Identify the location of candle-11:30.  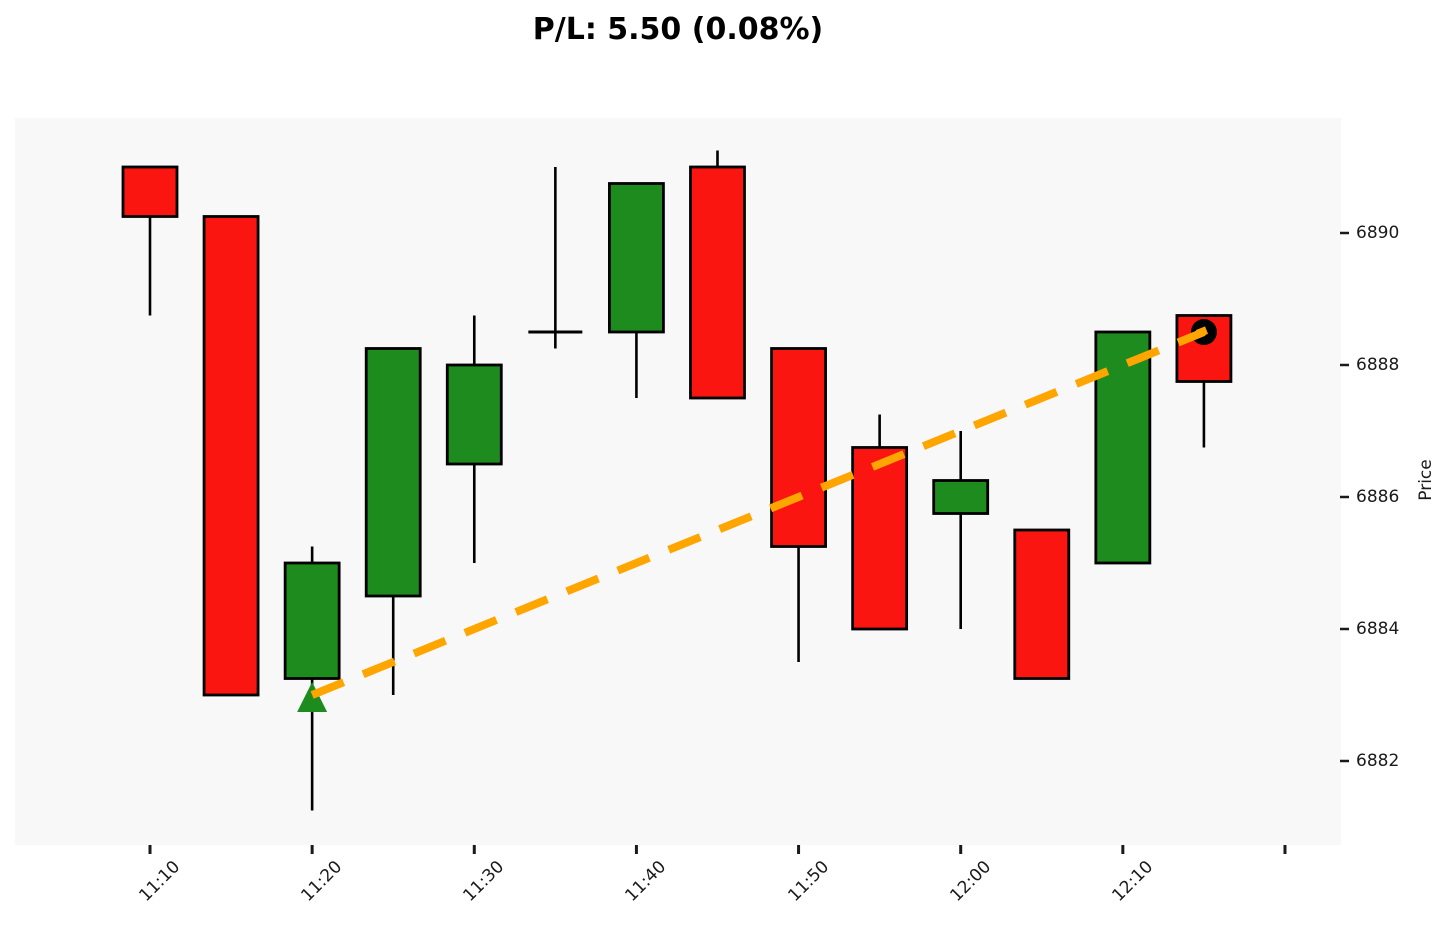
(474, 439).